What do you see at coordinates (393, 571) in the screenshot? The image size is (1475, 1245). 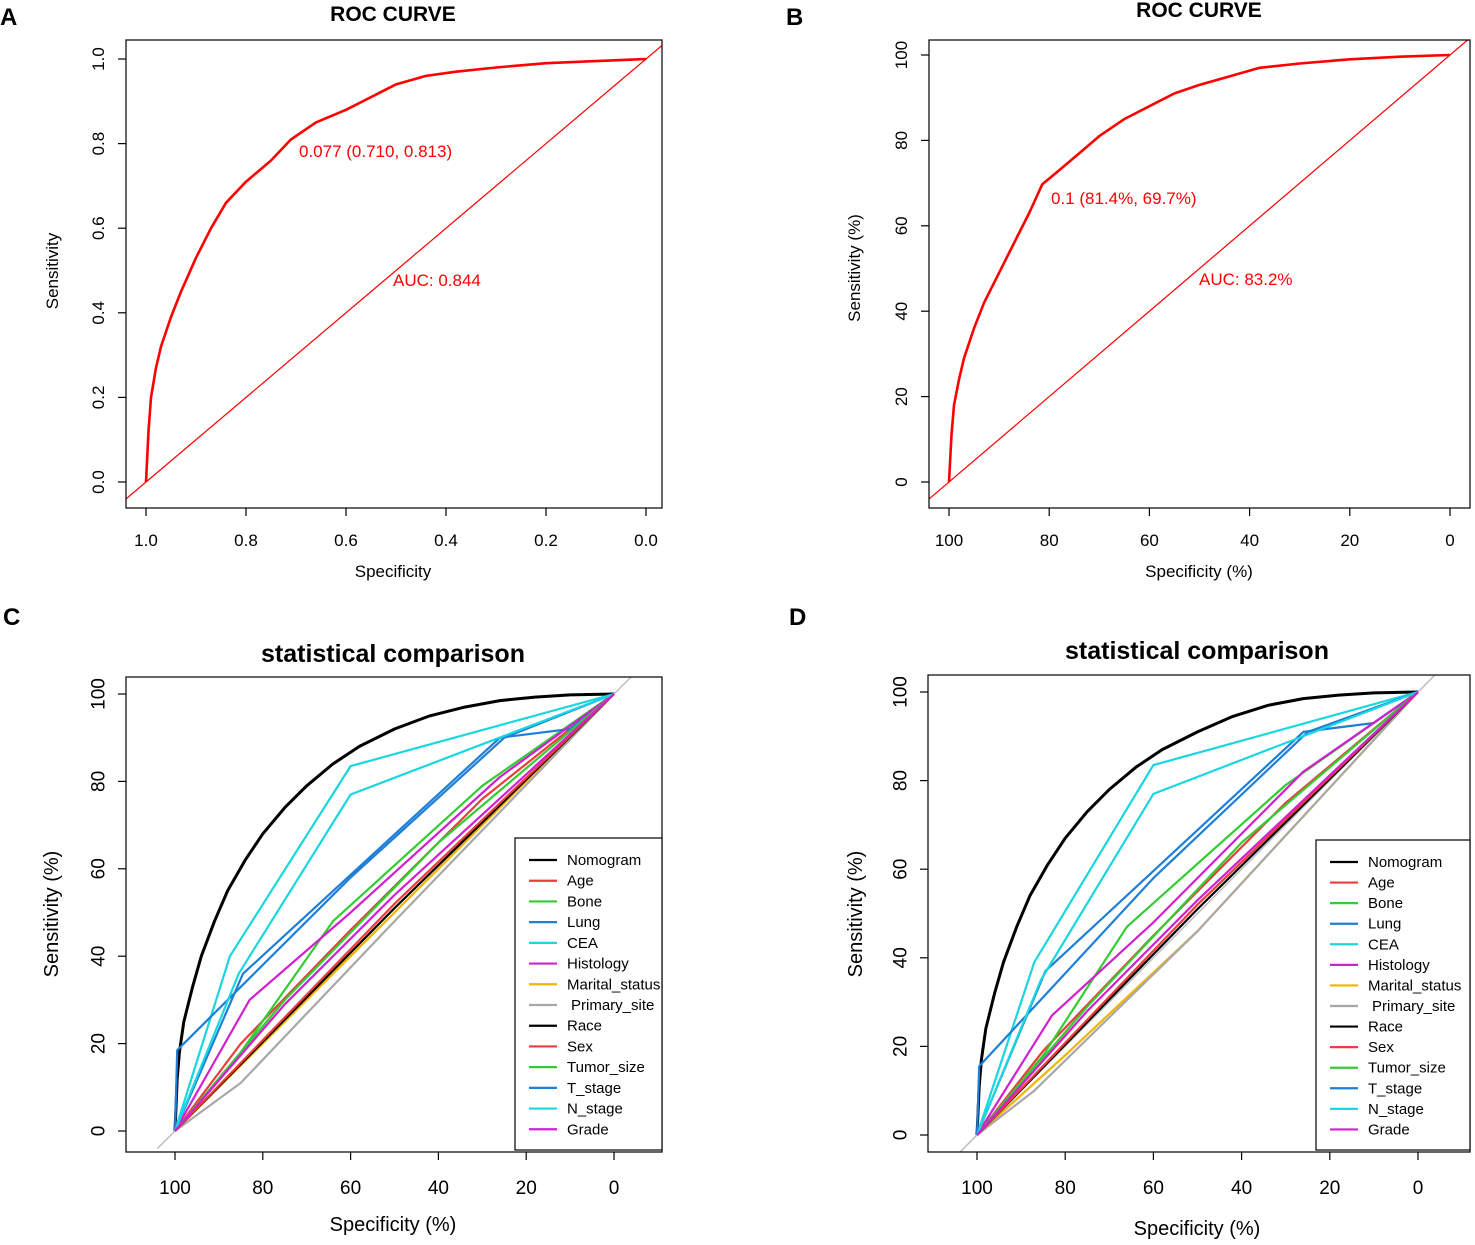 I see `x-axis-label: Specificity` at bounding box center [393, 571].